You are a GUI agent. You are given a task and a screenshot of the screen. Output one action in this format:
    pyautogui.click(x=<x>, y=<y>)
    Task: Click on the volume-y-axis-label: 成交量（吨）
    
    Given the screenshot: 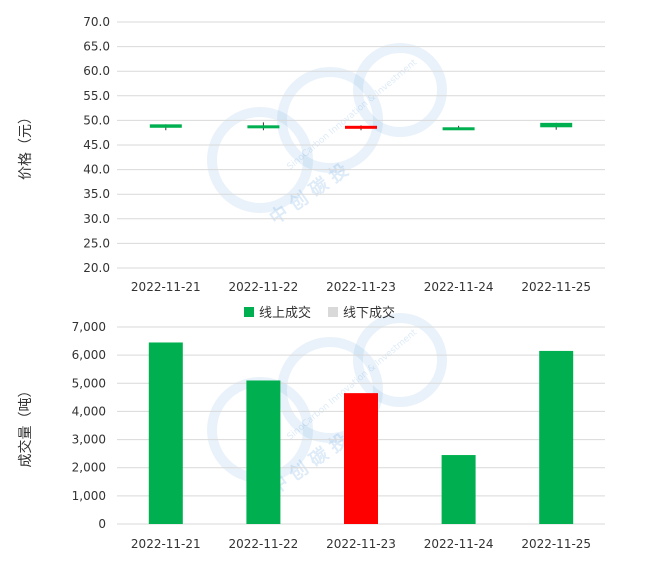 What is the action you would take?
    pyautogui.click(x=25, y=426)
    